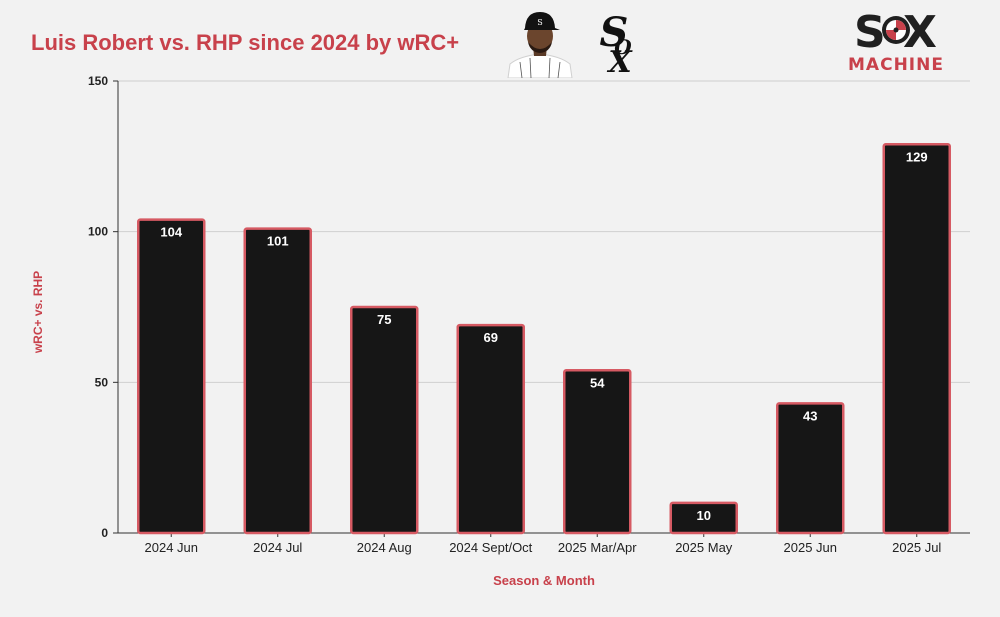 The width and height of the screenshot is (1000, 617). I want to click on x-tick-label: 2025 May, so click(704, 547).